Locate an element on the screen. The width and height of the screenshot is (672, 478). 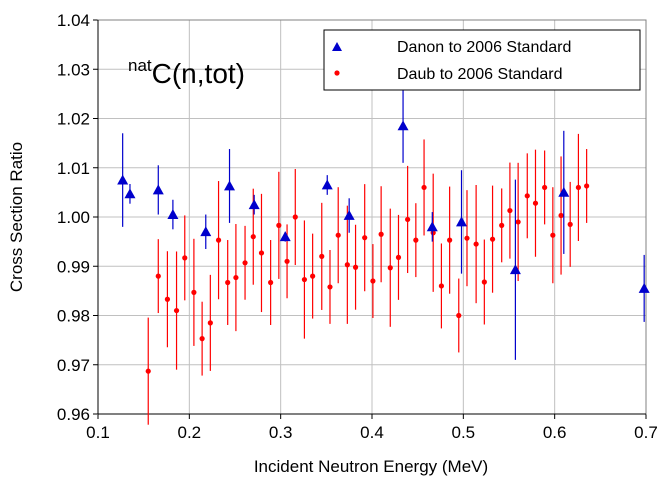
legend-circle-icon is located at coordinates (337, 73).